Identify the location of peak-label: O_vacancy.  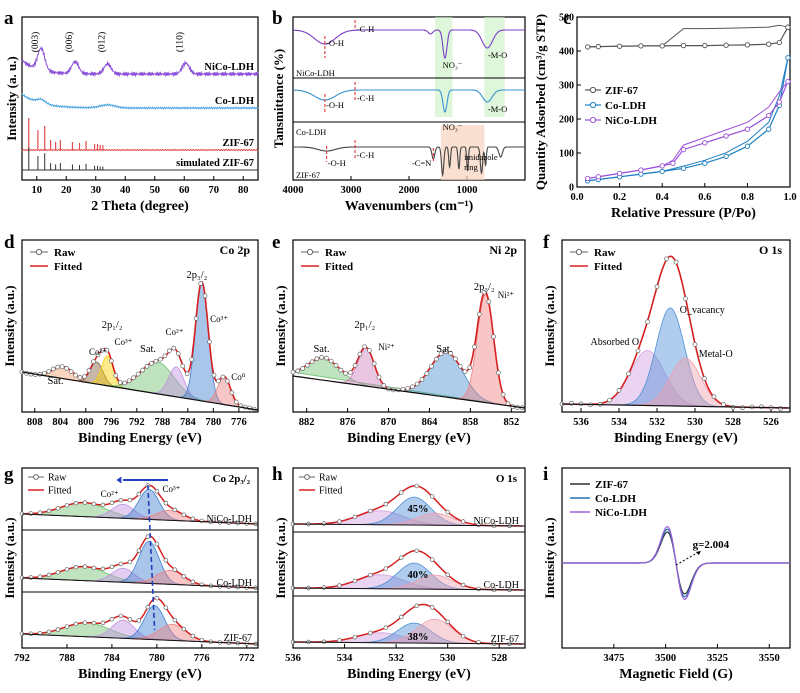
(702, 310).